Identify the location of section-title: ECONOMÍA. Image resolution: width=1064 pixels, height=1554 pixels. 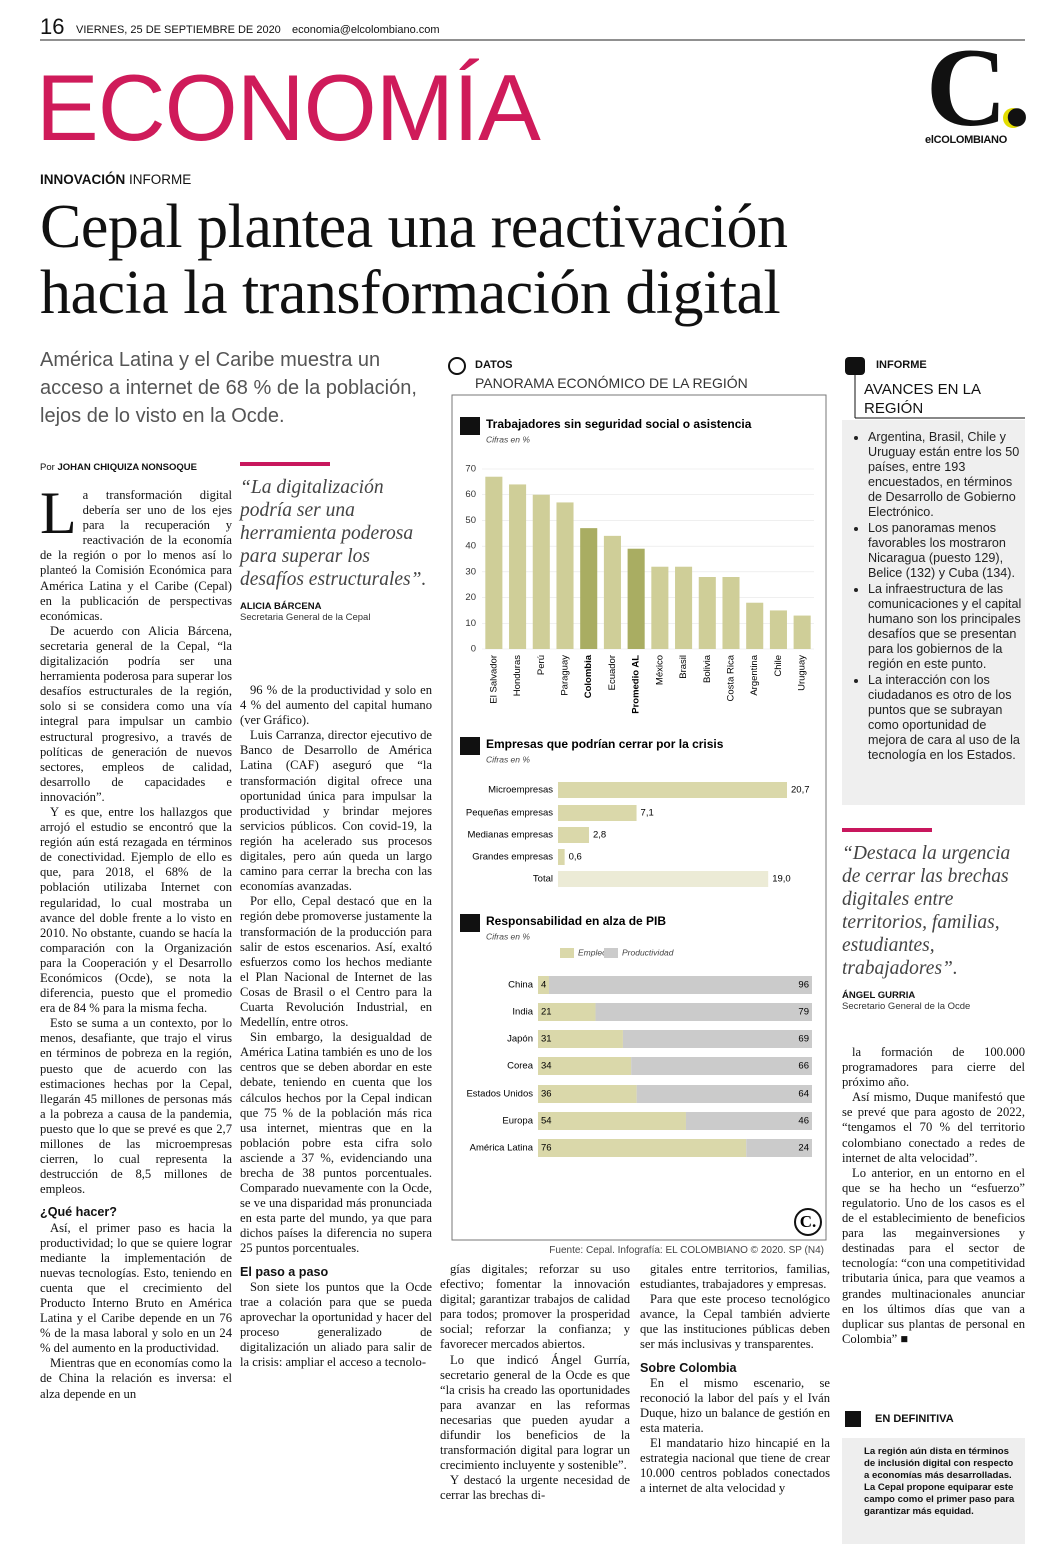
(288, 107).